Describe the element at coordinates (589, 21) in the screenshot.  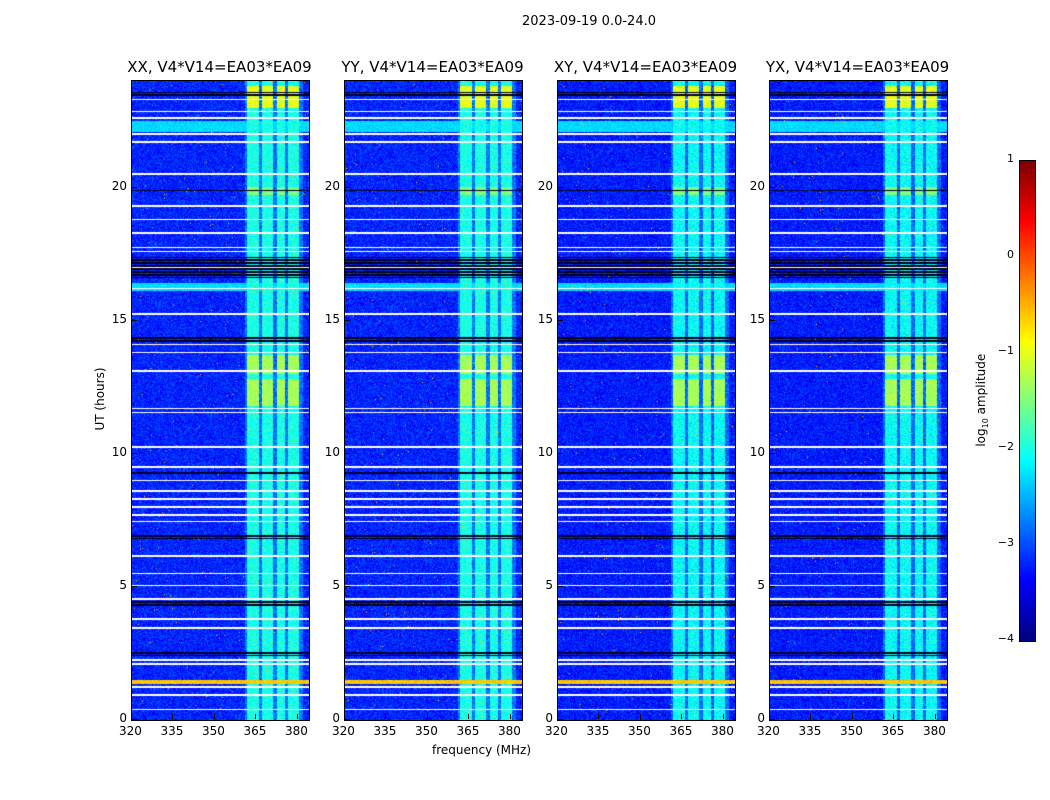
I see `figure-title: 2023-09-19 0.0-24.0` at that location.